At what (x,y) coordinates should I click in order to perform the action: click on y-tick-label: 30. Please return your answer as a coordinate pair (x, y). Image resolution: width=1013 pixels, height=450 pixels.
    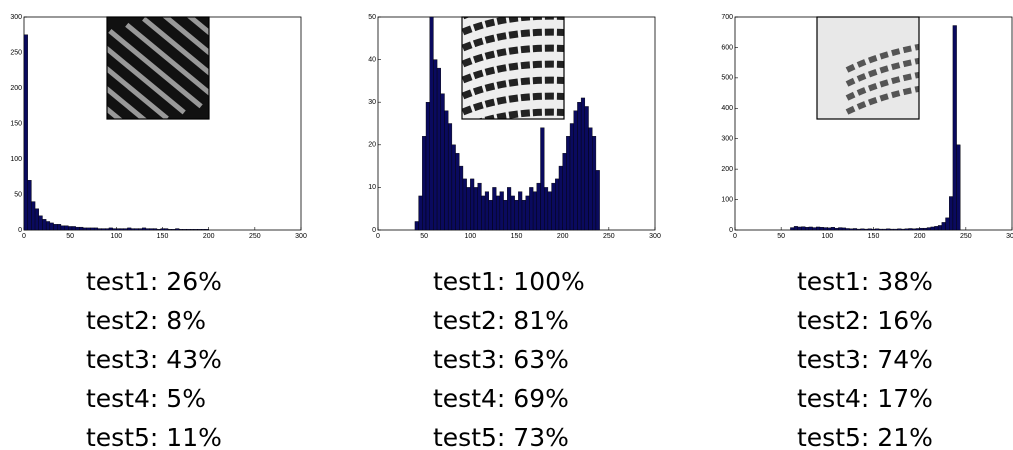
    Looking at the image, I should click on (372, 102).